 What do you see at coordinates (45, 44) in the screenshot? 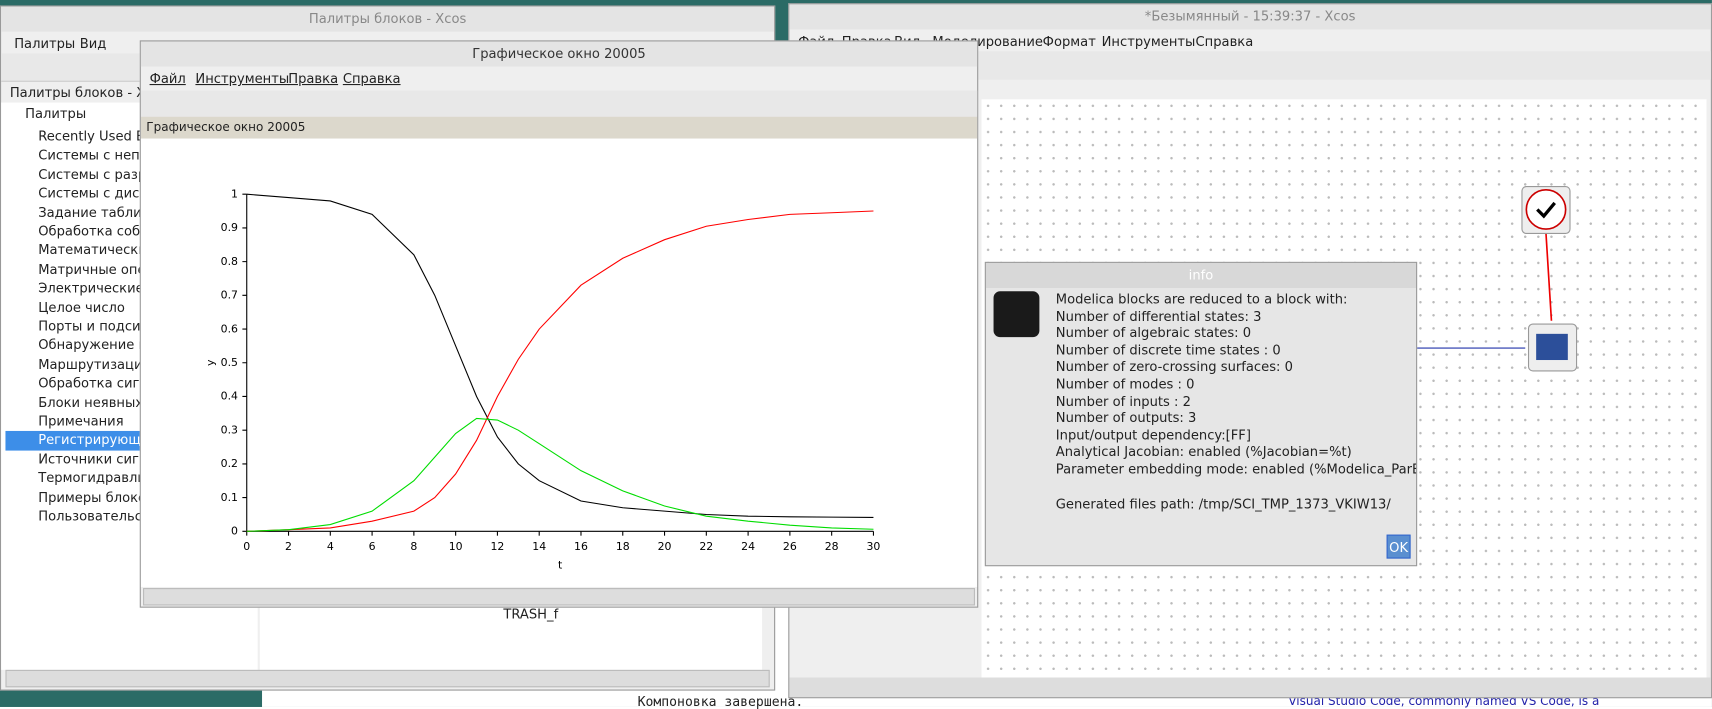
I see `menu-item: Палитры` at bounding box center [45, 44].